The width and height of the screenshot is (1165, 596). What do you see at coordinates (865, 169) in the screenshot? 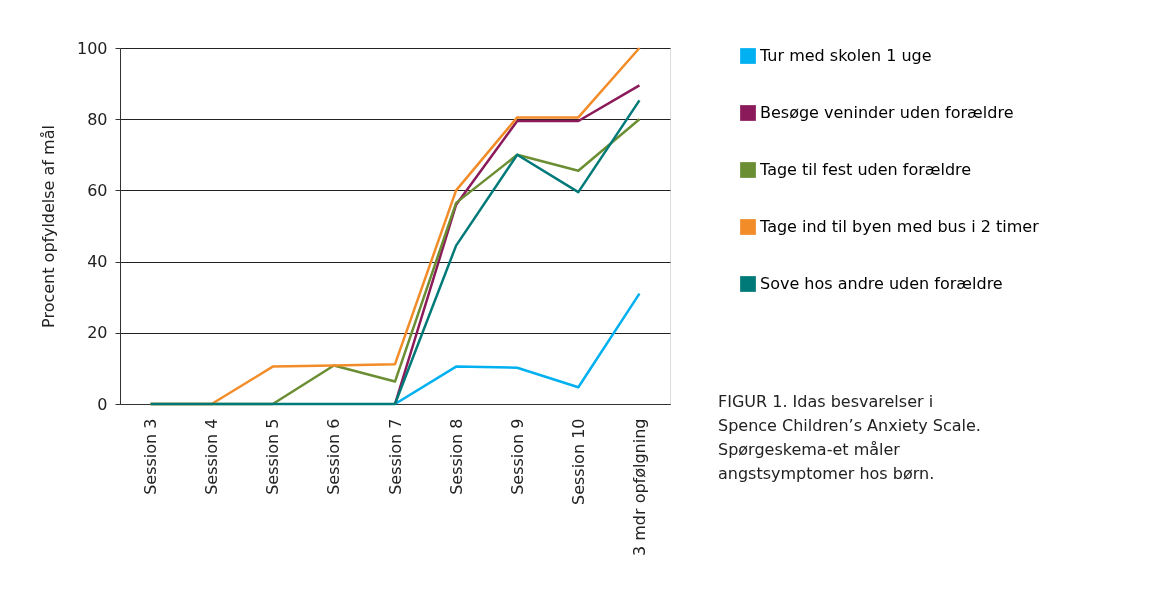
I see `legend-label: Tage til fest uden forældre` at bounding box center [865, 169].